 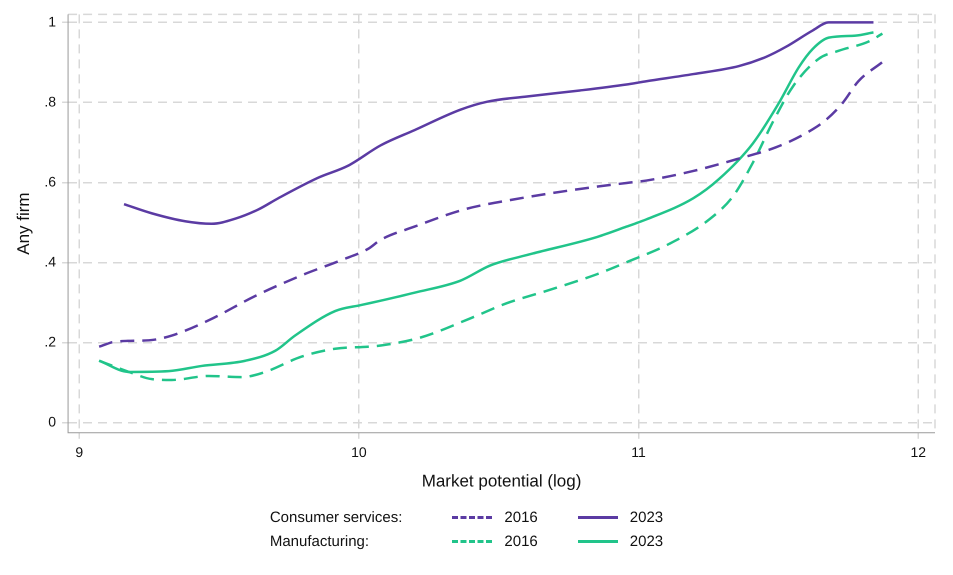 I want to click on x-tick-label: 9, so click(x=79, y=452).